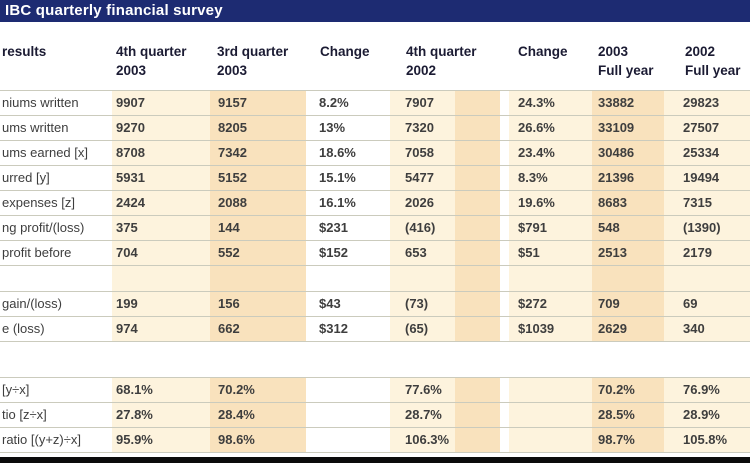  I want to click on table-row: tio [z÷x] 27.8% 28.4% 28.7% 28.5% 28.9%, so click(375, 415).